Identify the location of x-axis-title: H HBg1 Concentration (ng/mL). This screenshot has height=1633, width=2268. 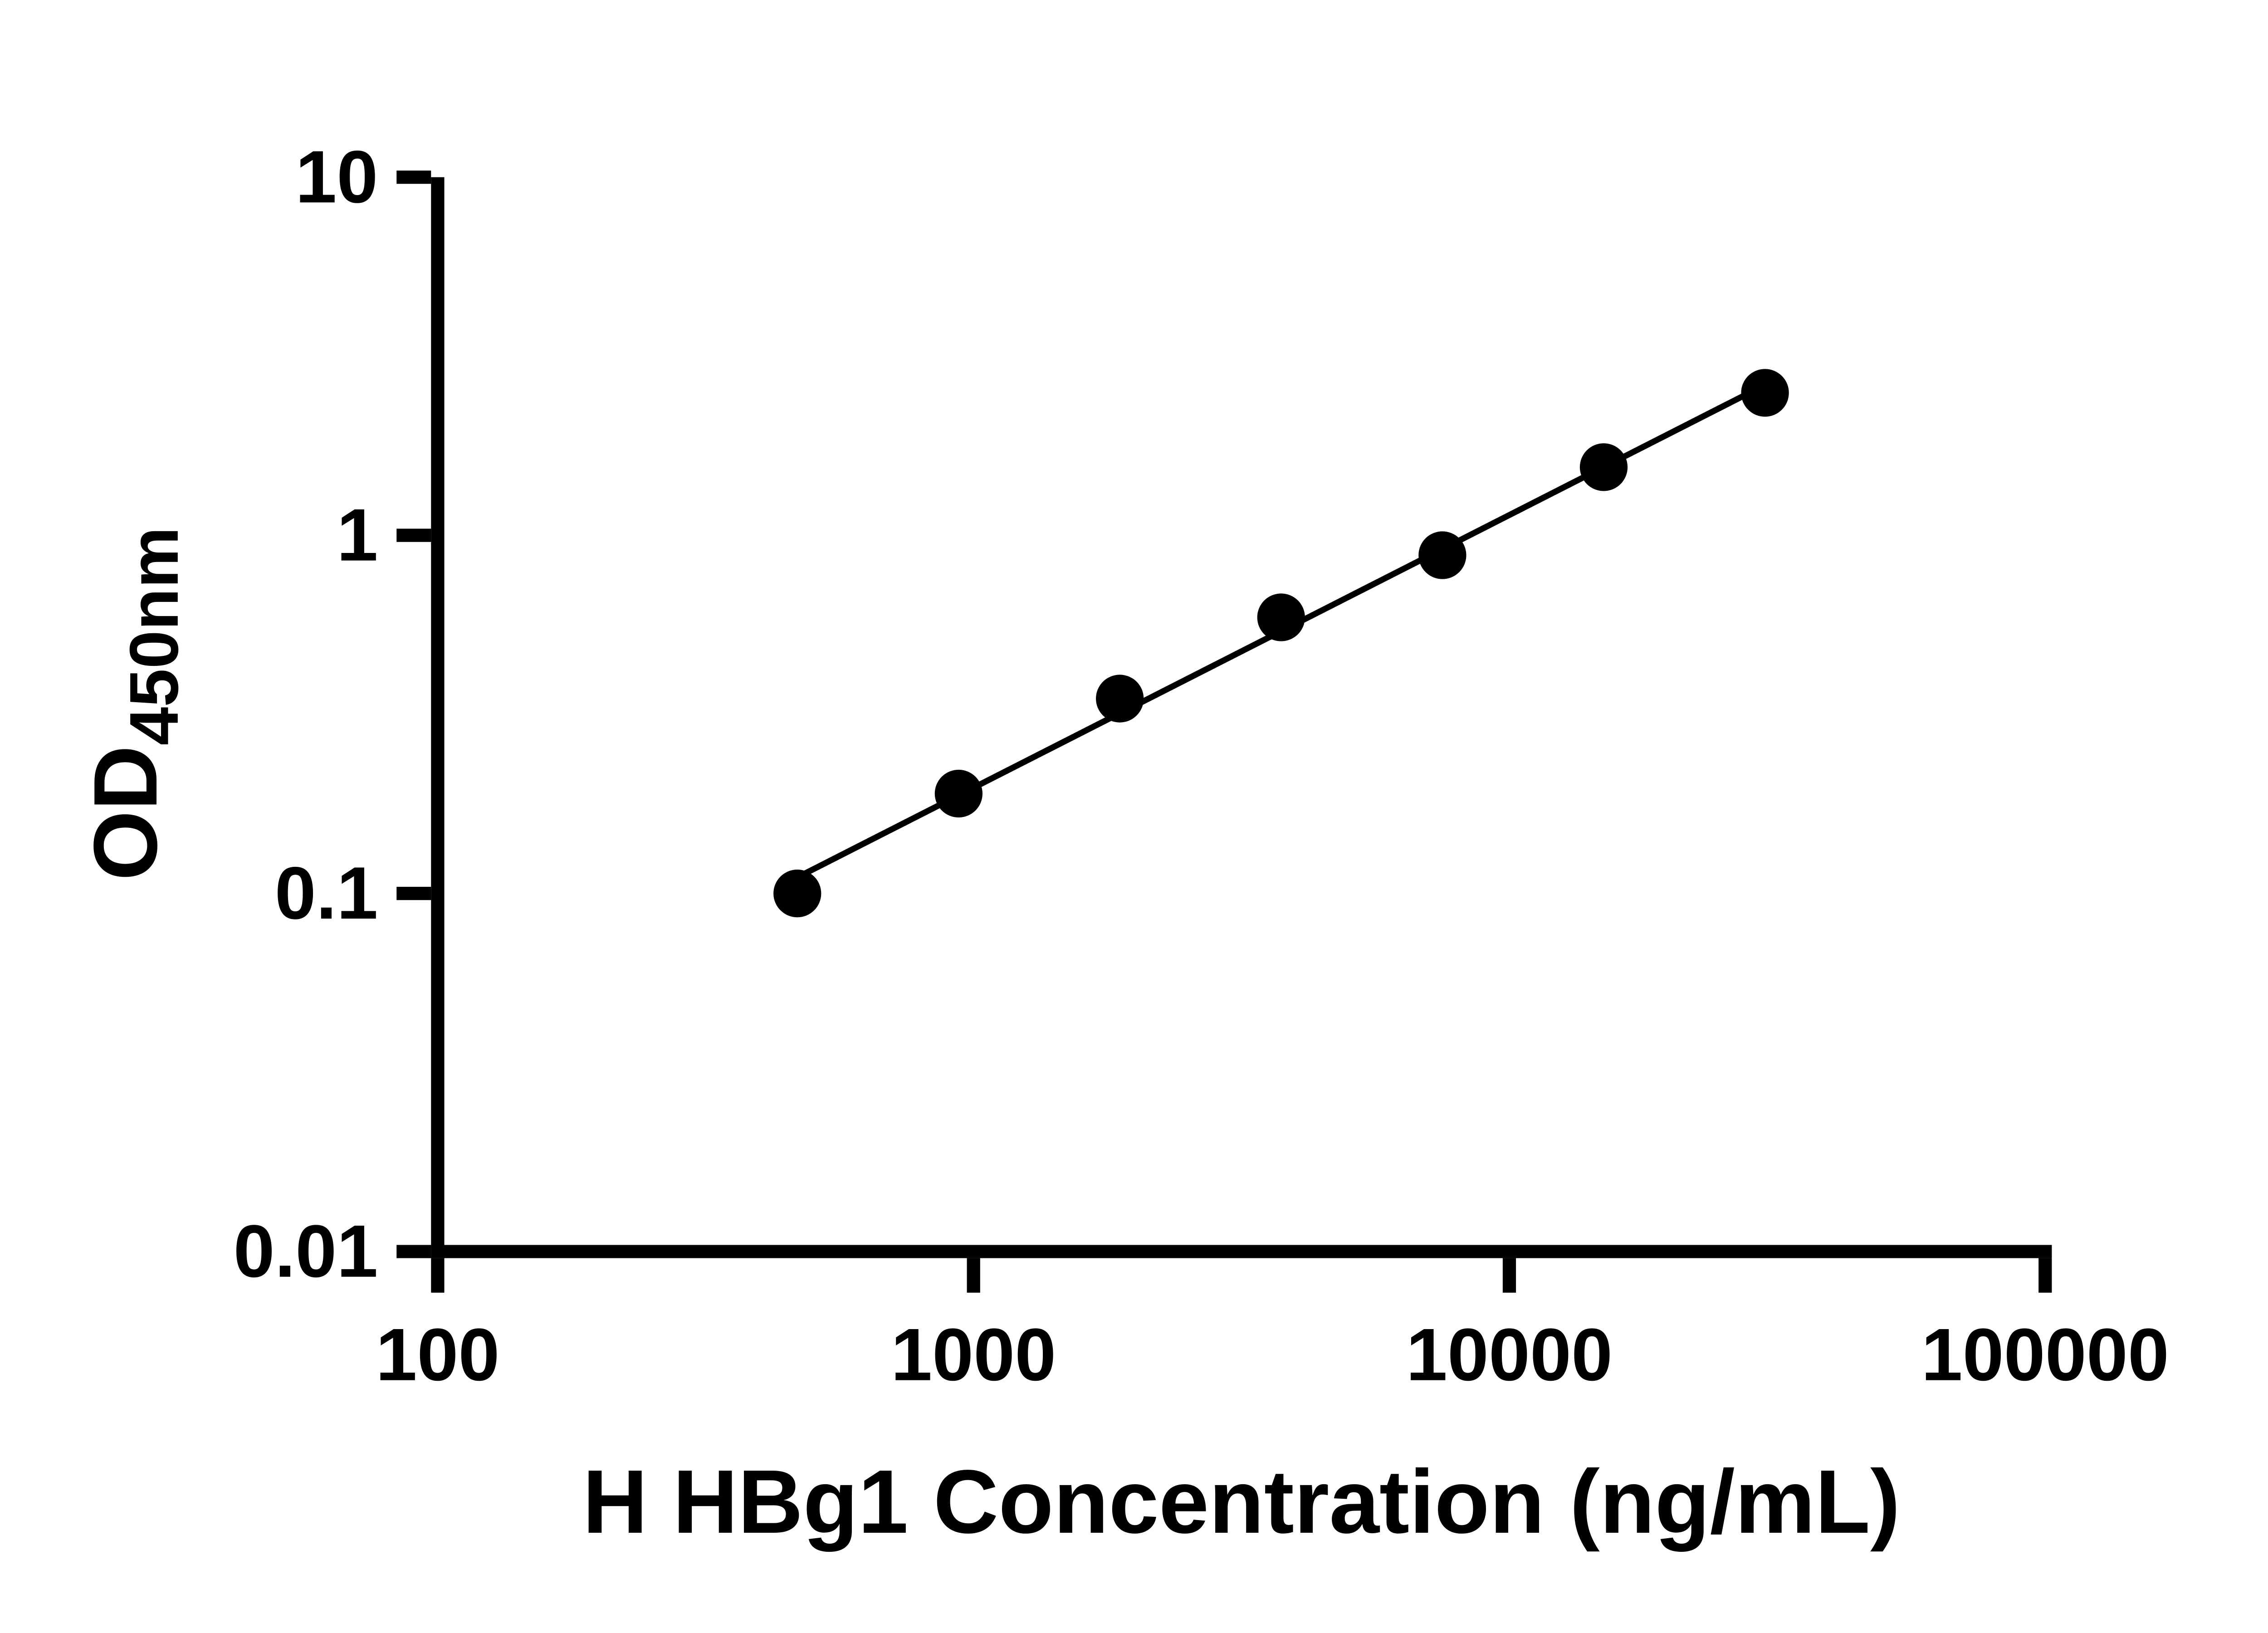
(1241, 1502).